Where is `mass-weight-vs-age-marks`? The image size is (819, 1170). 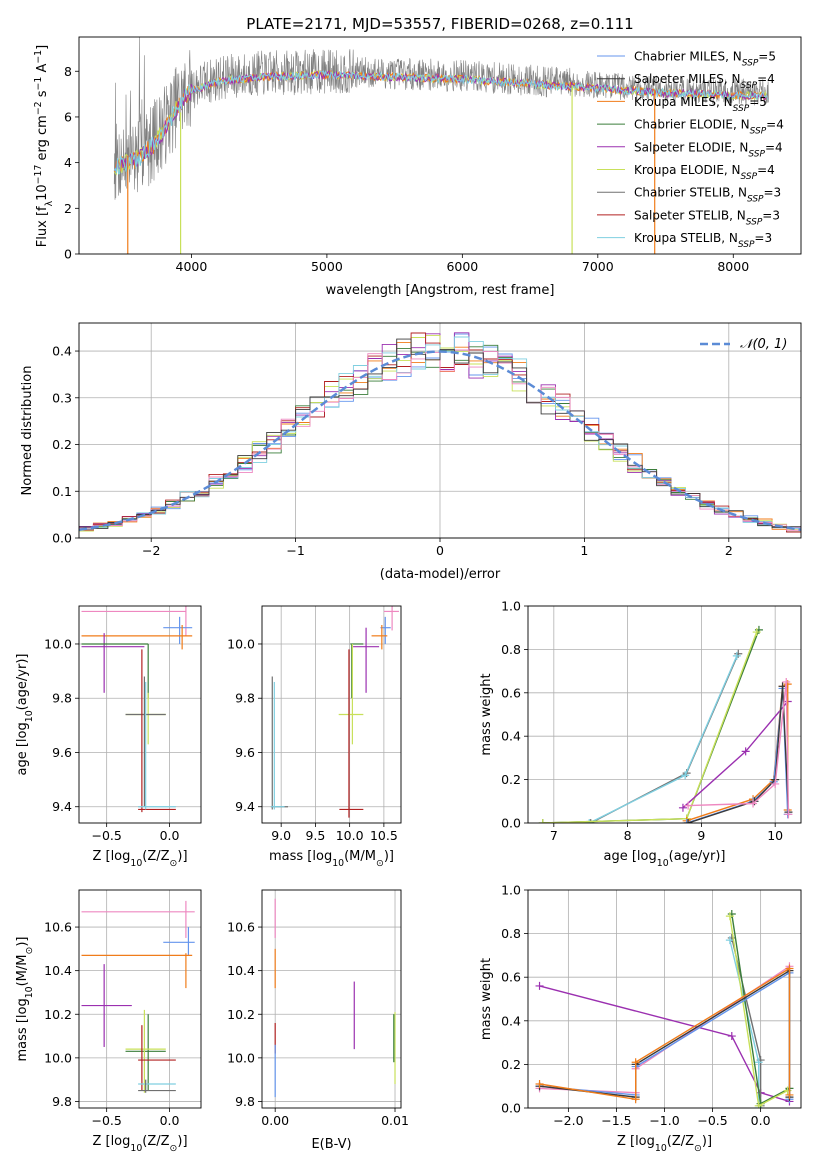 mass-weight-vs-age-marks is located at coordinates (665, 724).